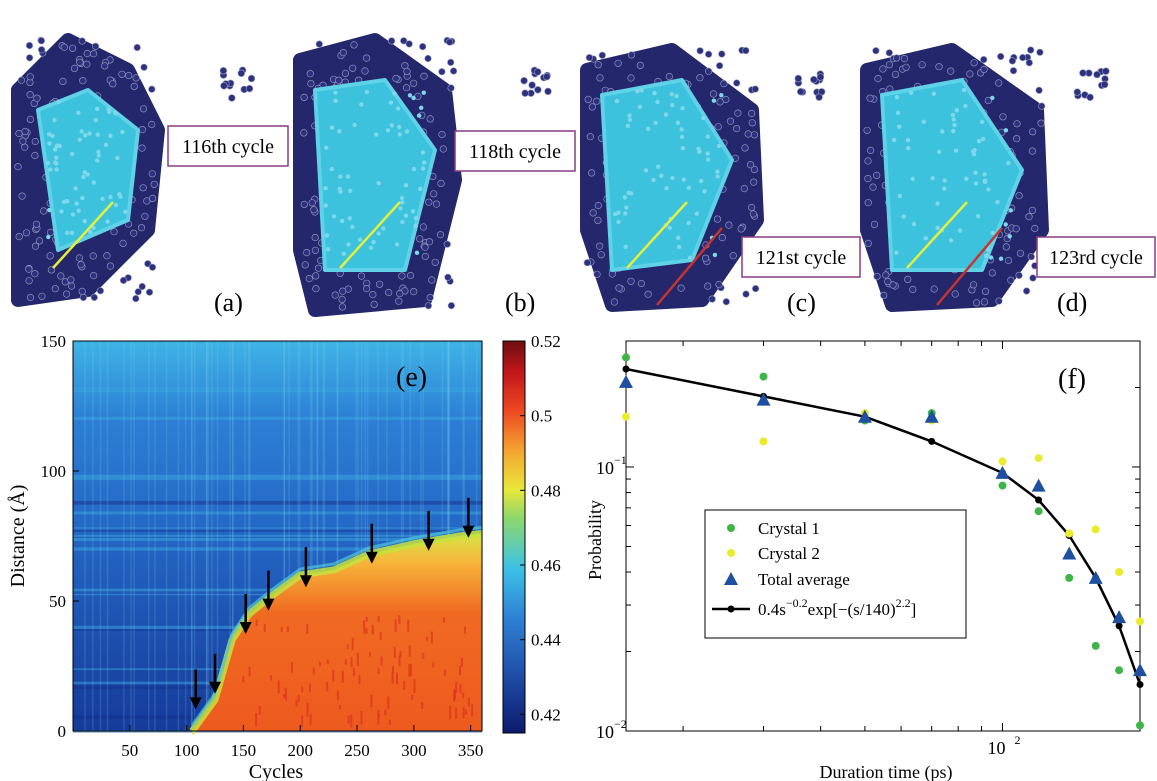 The width and height of the screenshot is (1157, 781). What do you see at coordinates (886, 771) in the screenshot?
I see `probability-x-label: Duration time (ps)` at bounding box center [886, 771].